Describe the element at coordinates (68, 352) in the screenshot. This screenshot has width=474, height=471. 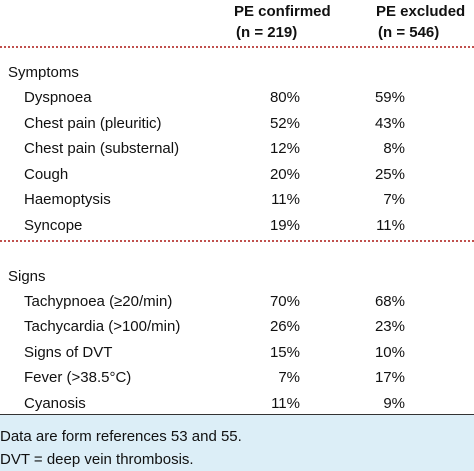
I see `row-label: Signs of DVT` at that location.